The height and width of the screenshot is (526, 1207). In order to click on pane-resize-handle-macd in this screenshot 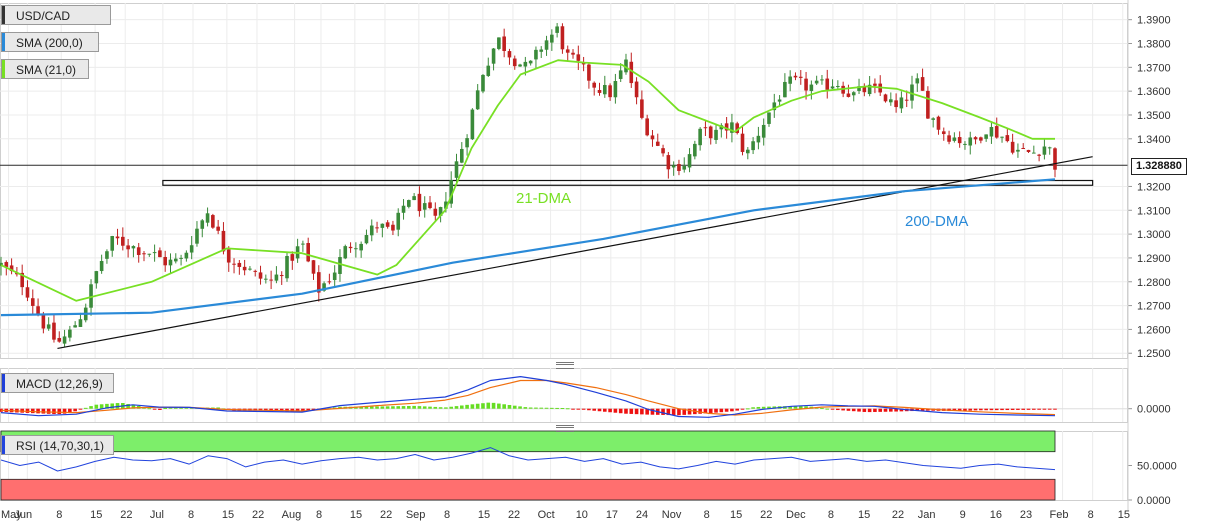, I will do `click(565, 365)`.